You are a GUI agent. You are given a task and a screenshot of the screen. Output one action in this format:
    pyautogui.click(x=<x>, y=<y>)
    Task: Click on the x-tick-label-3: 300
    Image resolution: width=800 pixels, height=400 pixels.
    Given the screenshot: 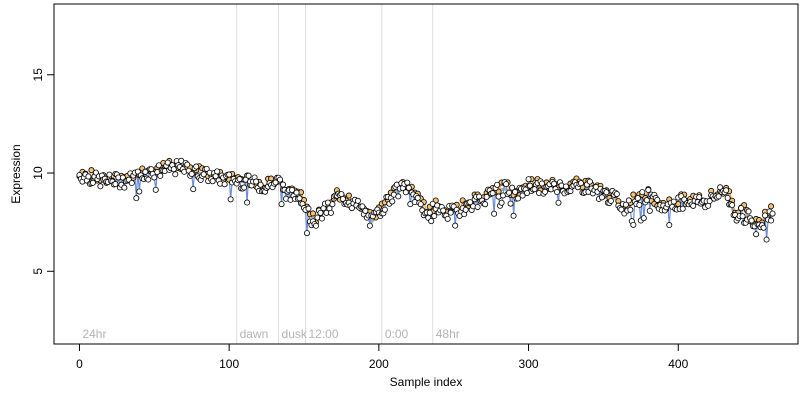 What is the action you would take?
    pyautogui.click(x=529, y=364)
    